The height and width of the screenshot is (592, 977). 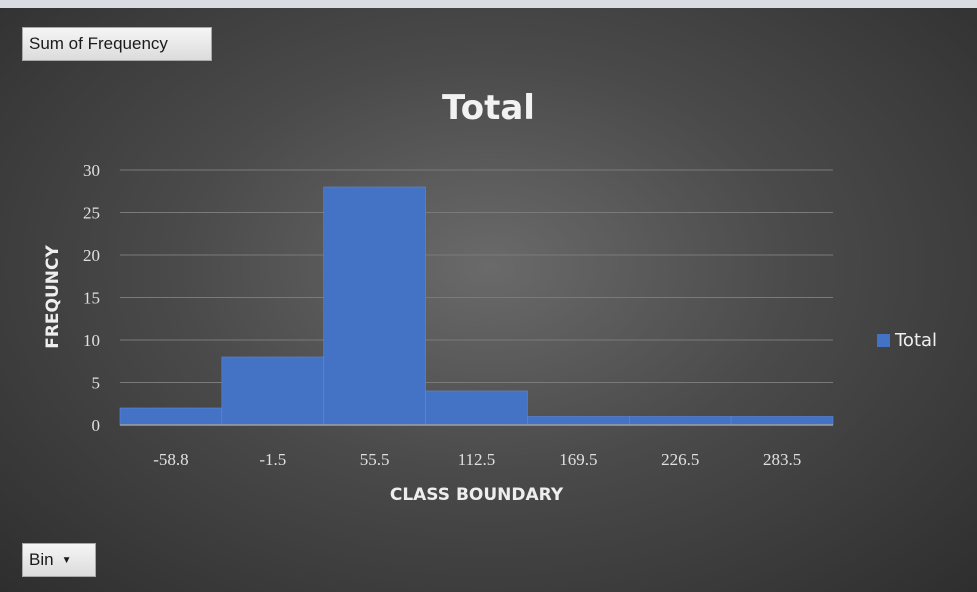 I want to click on chevron-down-icon: ▼, so click(x=66, y=560).